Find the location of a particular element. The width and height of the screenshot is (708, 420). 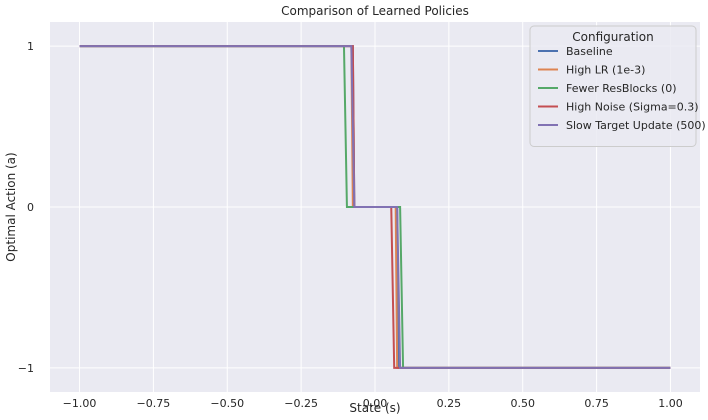

x-axis-label: State (s) is located at coordinates (374, 408).